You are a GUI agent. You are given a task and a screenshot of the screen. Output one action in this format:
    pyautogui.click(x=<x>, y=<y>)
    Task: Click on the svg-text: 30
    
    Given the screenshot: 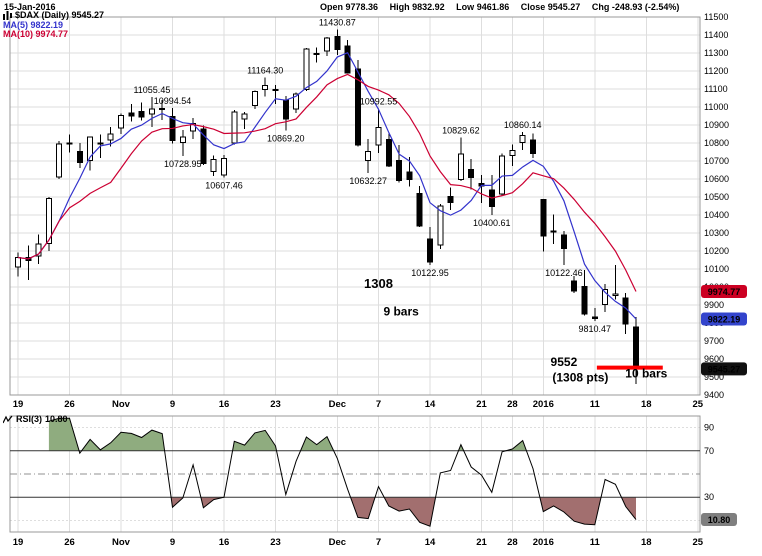 What is the action you would take?
    pyautogui.click(x=709, y=497)
    